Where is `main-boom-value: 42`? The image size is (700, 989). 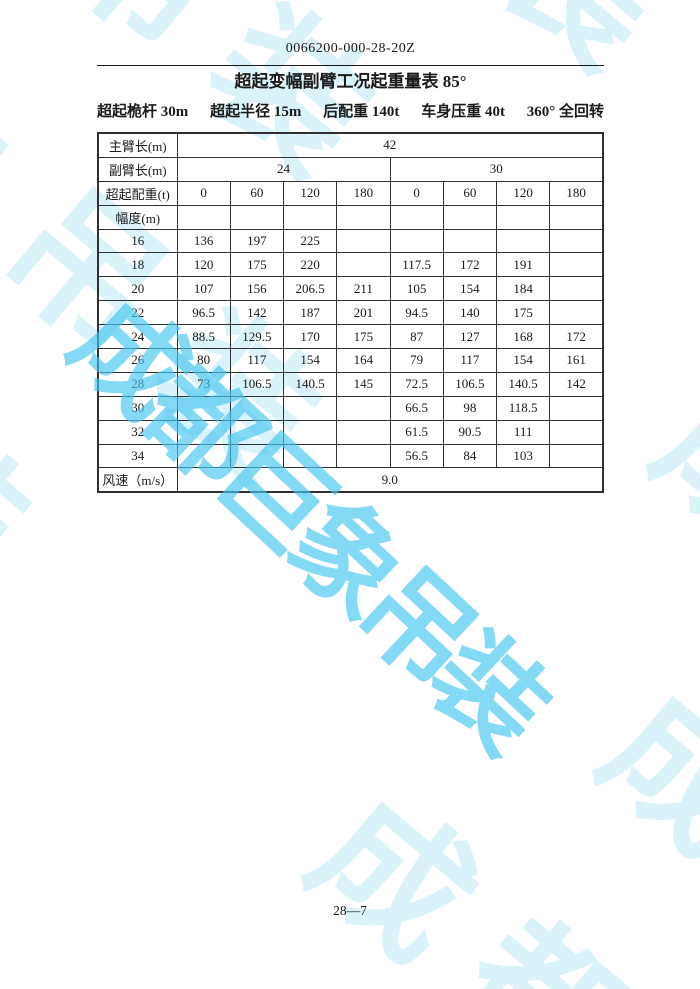 main-boom-value: 42 is located at coordinates (390, 145).